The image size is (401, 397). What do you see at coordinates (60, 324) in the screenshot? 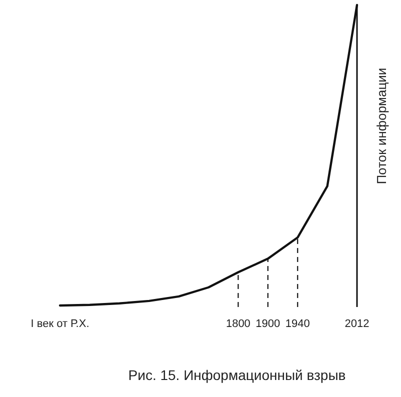
I see `x-tick-label: I век от Р.Х.` at bounding box center [60, 324].